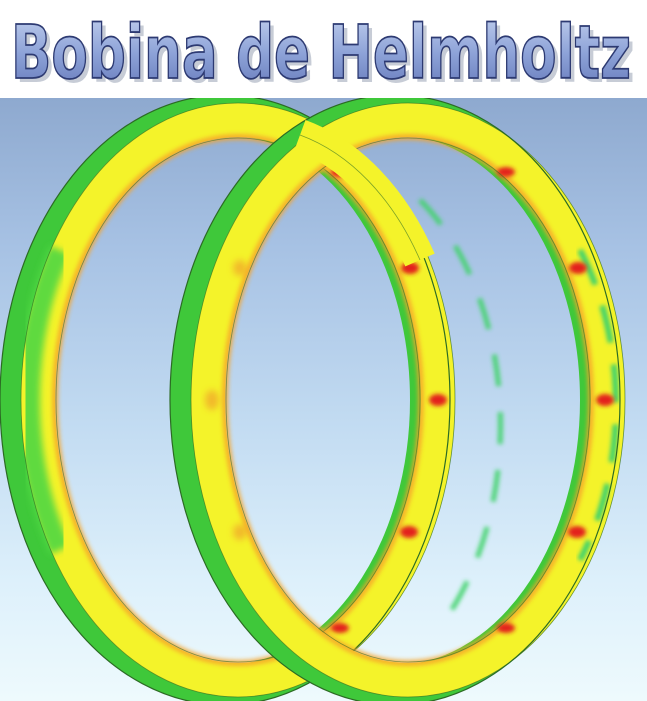  I want to click on page-title: Bobina de Helmholtz, so click(321, 53).